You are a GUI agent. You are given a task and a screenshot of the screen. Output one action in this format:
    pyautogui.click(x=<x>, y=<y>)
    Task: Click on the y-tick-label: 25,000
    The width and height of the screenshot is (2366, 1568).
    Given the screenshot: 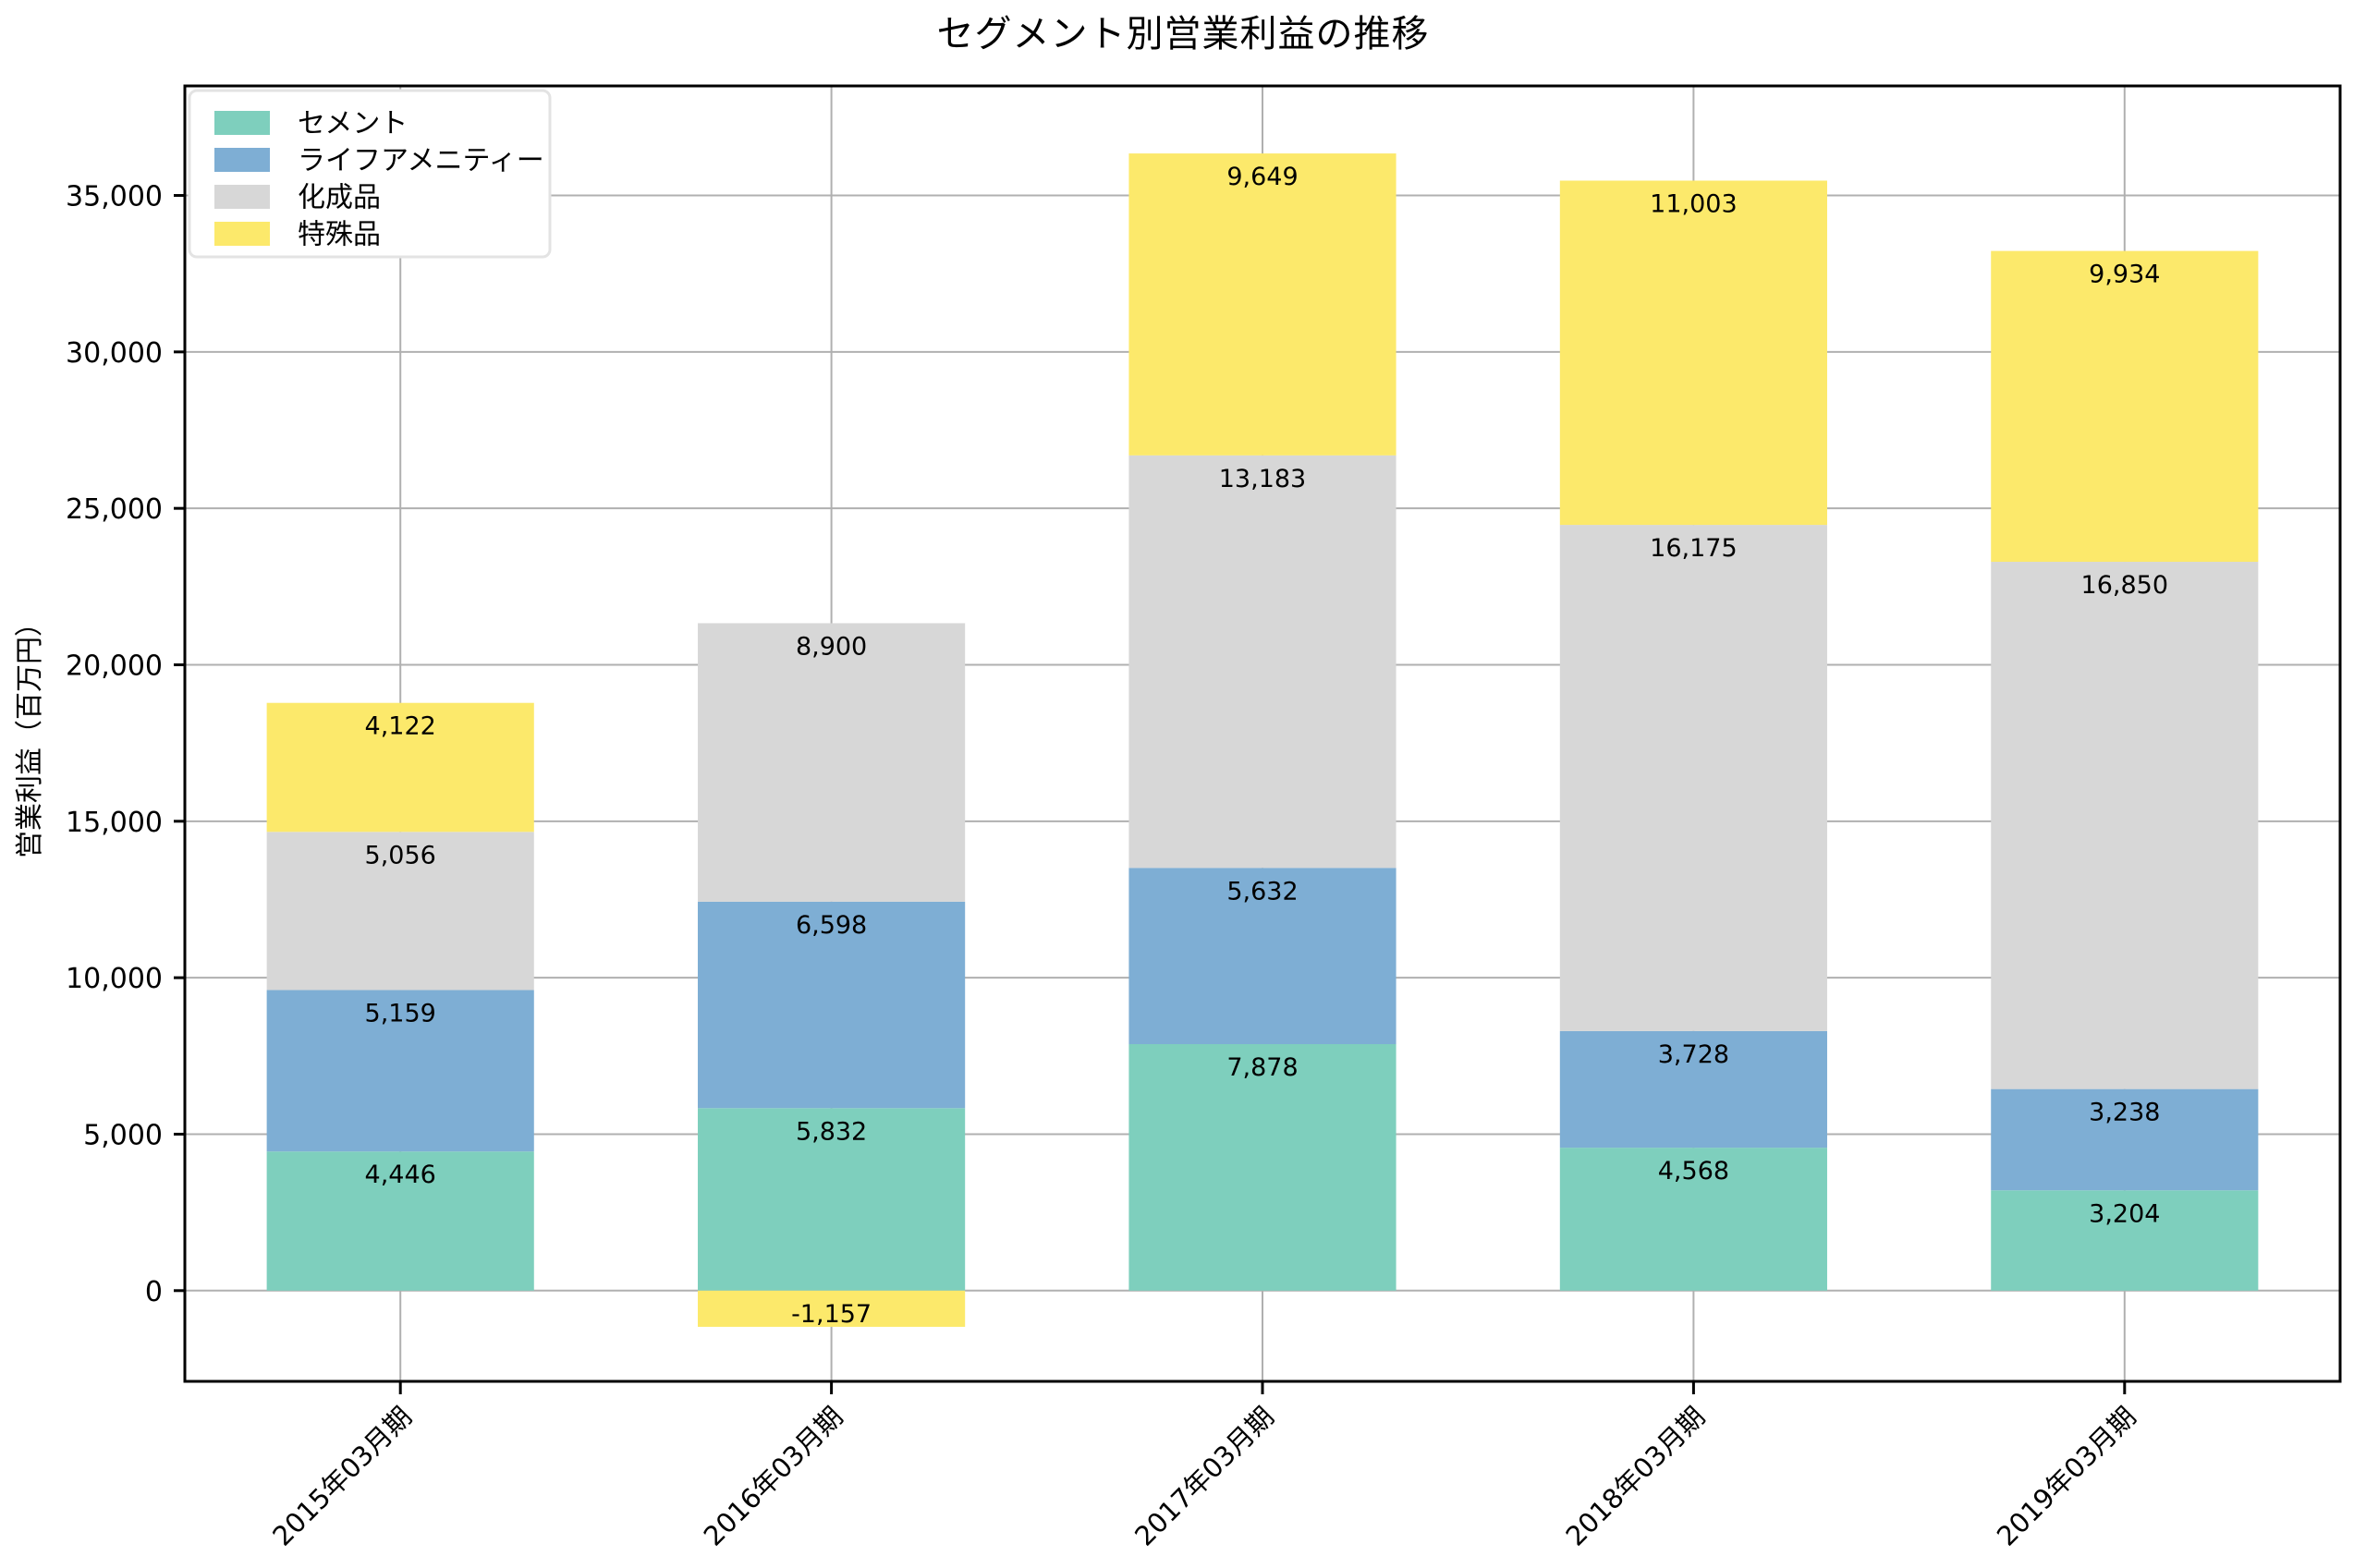 What is the action you would take?
    pyautogui.click(x=115, y=509)
    